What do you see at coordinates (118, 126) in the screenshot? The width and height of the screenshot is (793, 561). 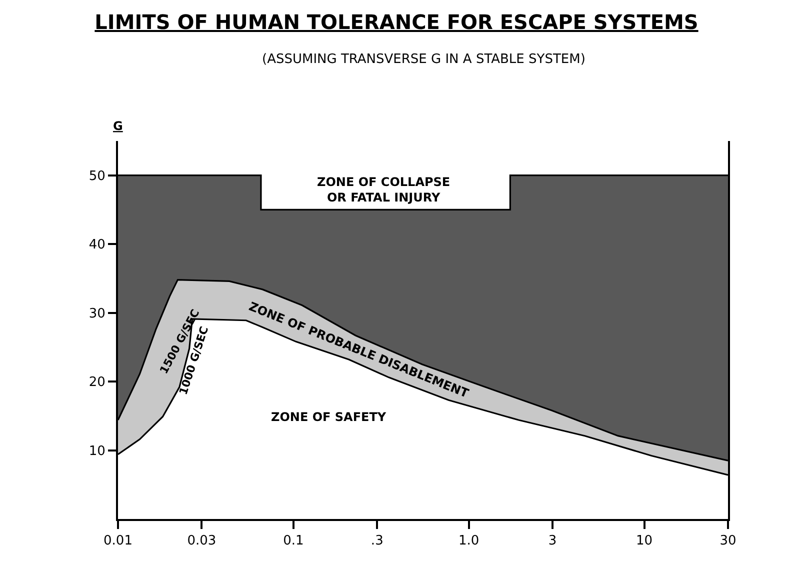 I see `y-axis-title: G` at bounding box center [118, 126].